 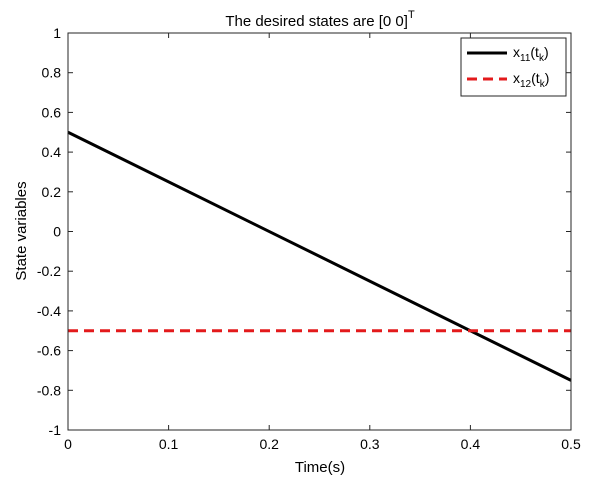 I want to click on x-tick-label: 0, so click(x=68, y=444).